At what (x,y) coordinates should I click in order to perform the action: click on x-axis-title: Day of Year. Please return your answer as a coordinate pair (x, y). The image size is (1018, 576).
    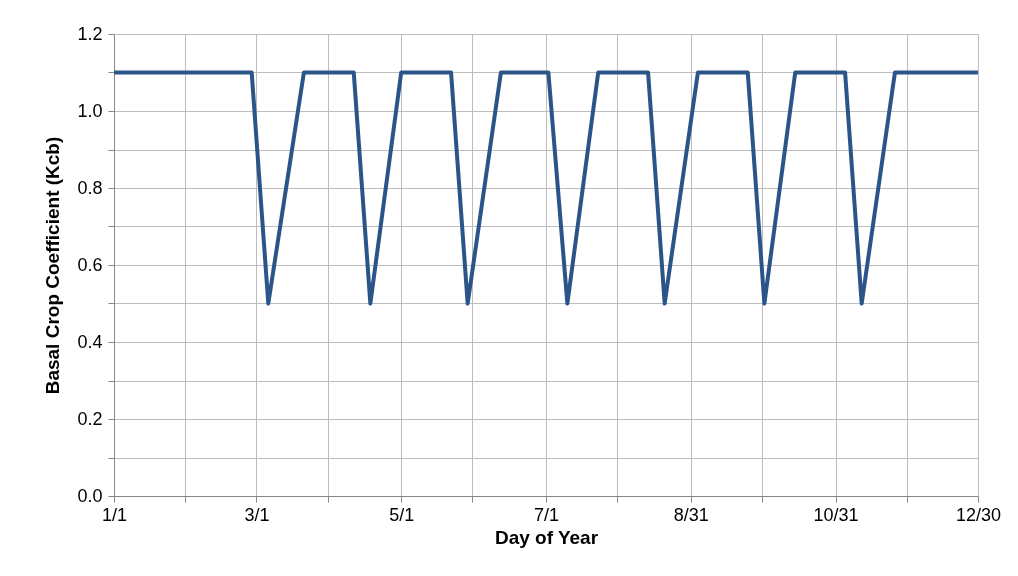
    Looking at the image, I should click on (546, 537).